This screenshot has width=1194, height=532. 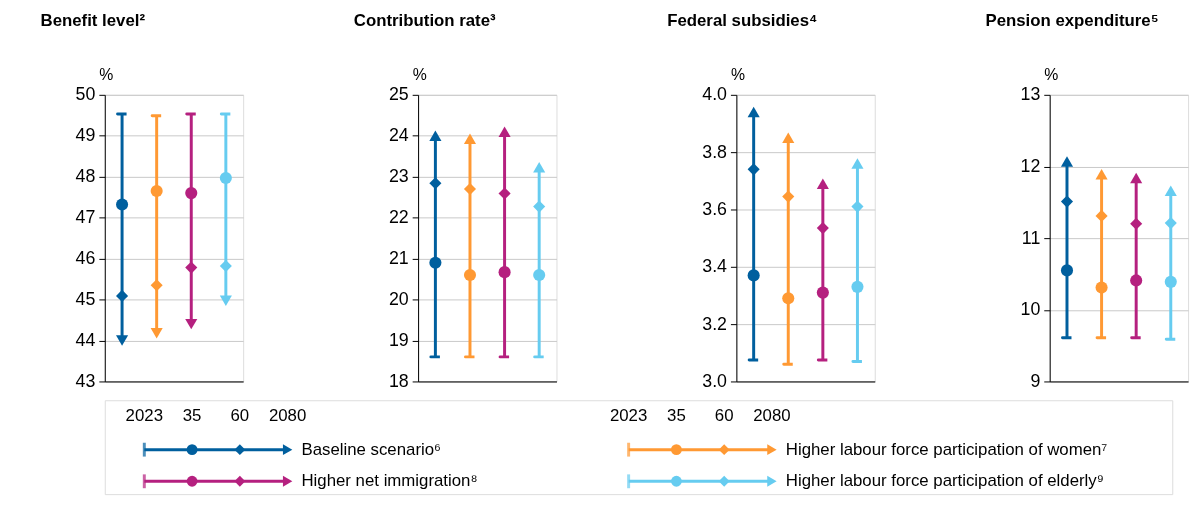 I want to click on chart-title: Pension expenditure⁵, so click(x=1072, y=20).